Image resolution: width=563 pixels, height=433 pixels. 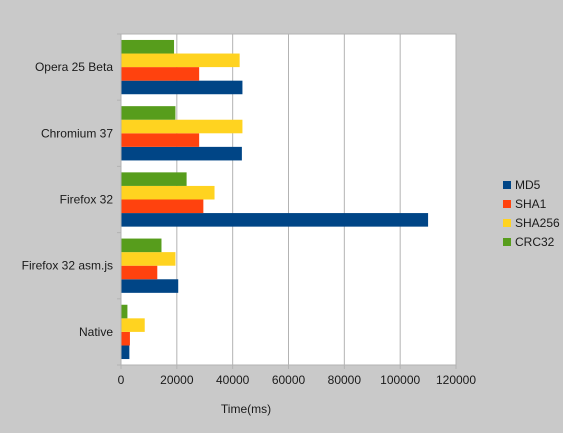 I want to click on legend-label-sha256: SHA256, so click(x=537, y=223).